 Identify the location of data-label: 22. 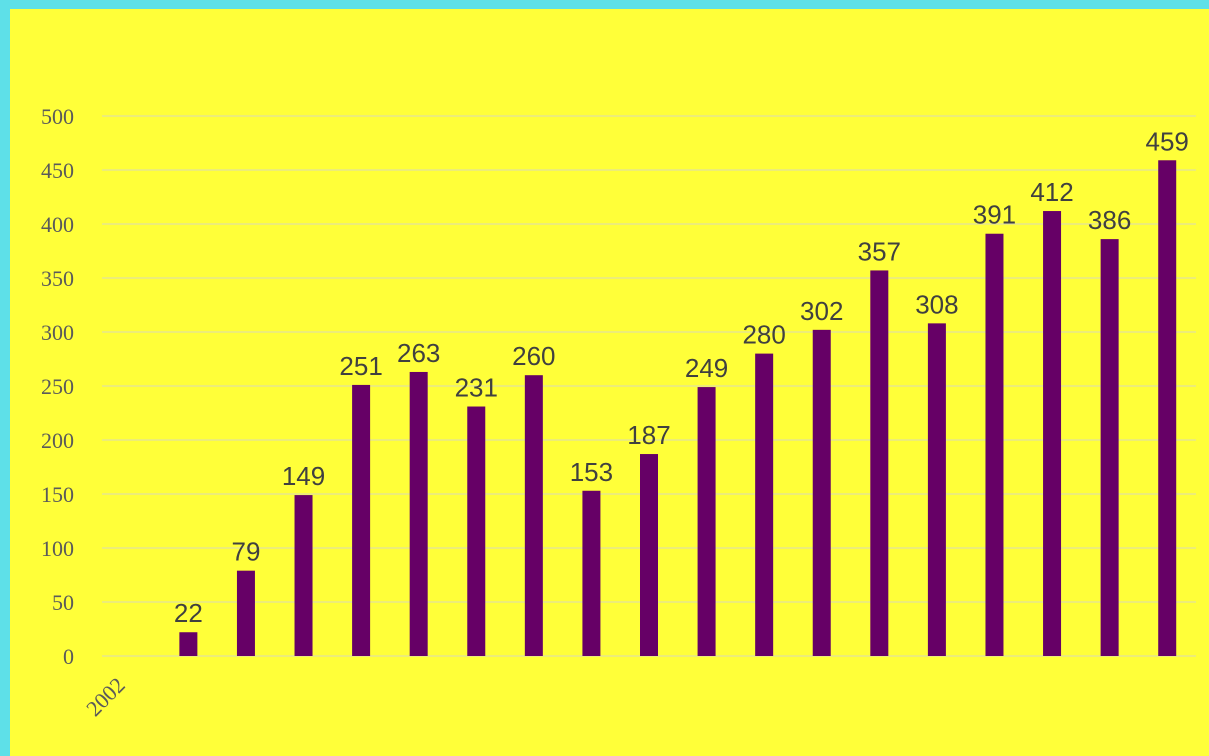
(188, 613).